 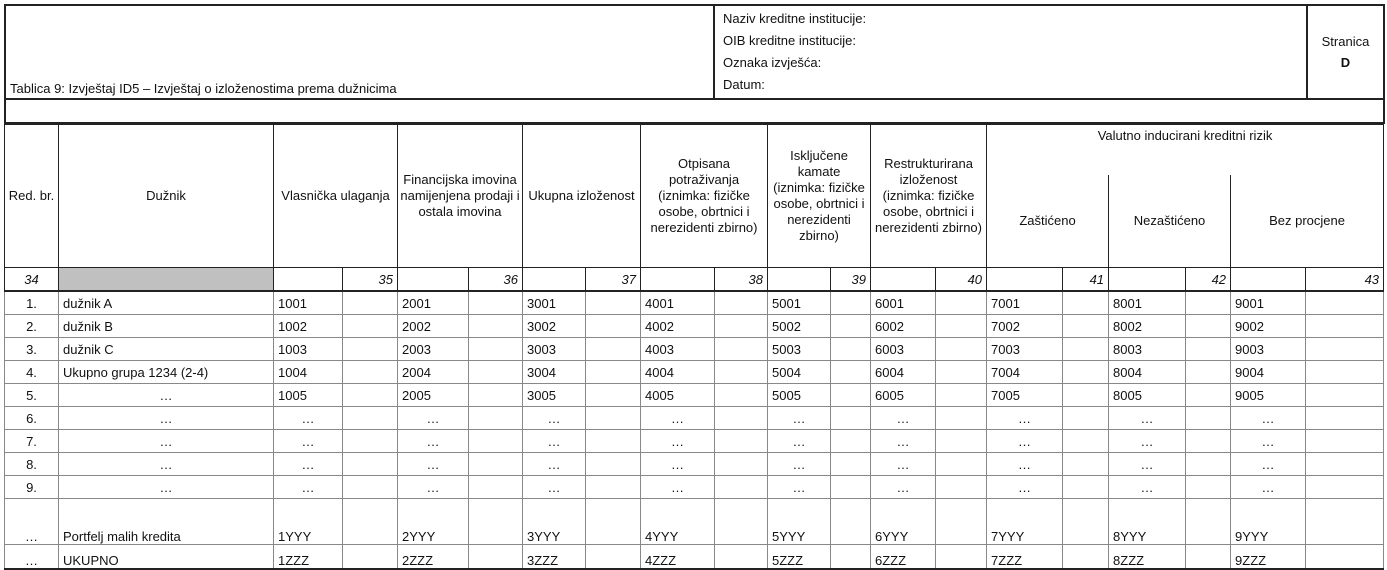 What do you see at coordinates (335, 196) in the screenshot?
I see `col-header-vlasnicka: Vlasnička ulaganja` at bounding box center [335, 196].